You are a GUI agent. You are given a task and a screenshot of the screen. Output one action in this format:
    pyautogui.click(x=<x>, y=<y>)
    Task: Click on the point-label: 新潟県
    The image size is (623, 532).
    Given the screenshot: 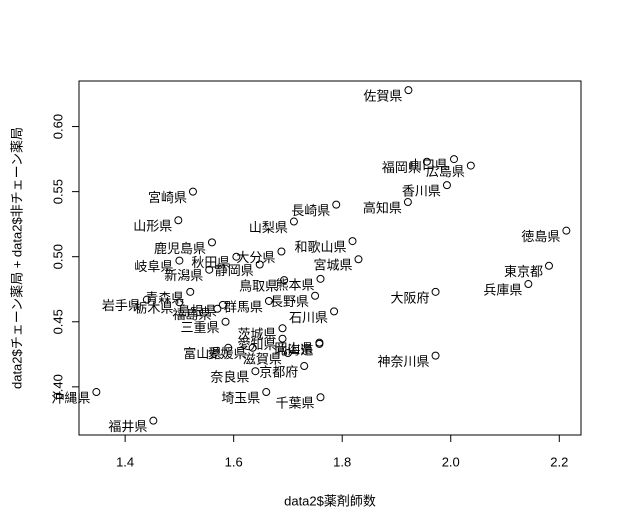 What is the action you would take?
    pyautogui.click(x=183, y=275)
    